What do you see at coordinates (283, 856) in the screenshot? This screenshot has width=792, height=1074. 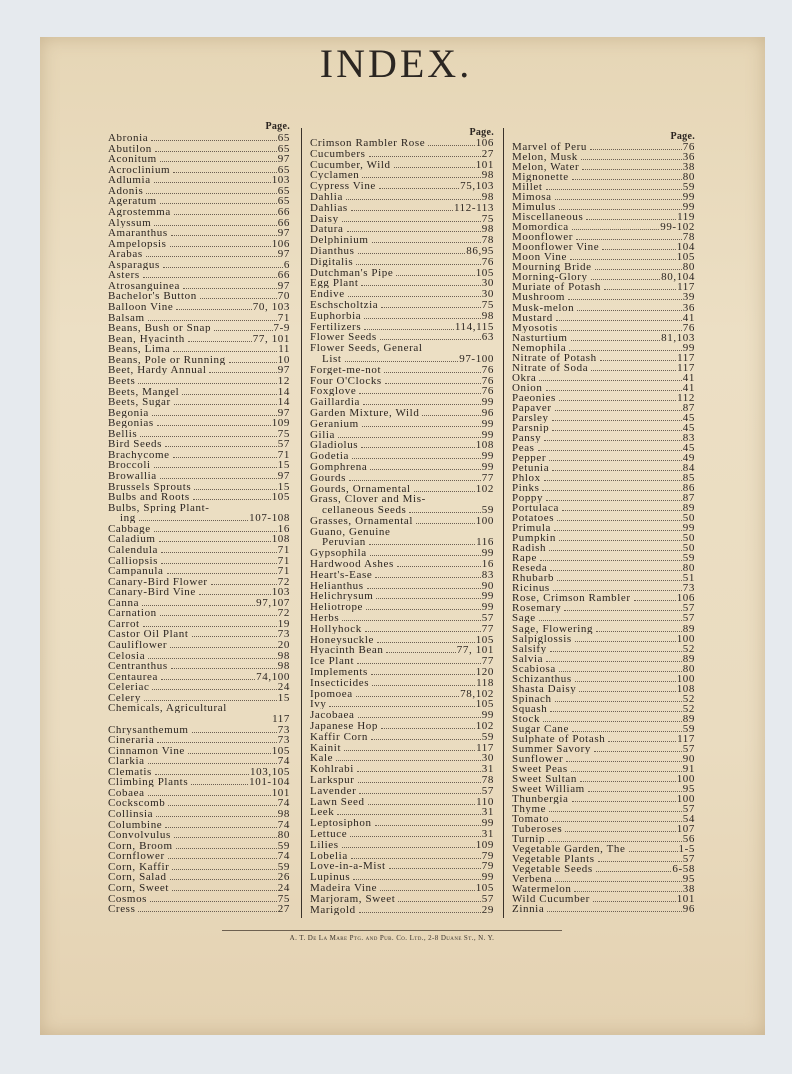 I see `entry-page-number: 74` at bounding box center [283, 856].